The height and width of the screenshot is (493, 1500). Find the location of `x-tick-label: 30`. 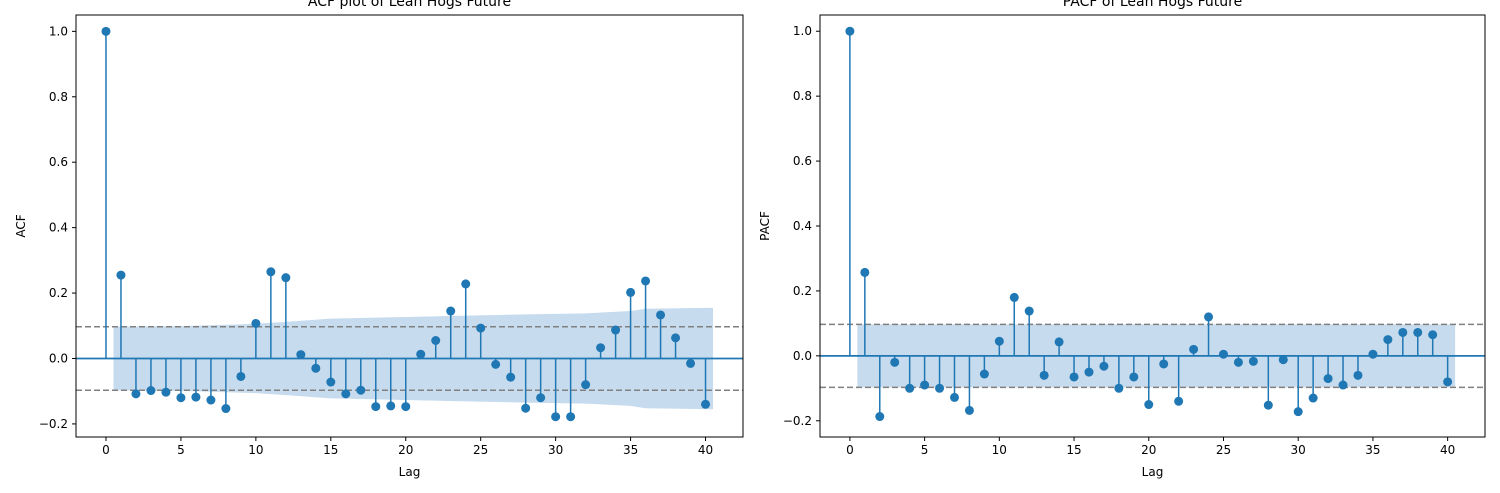

x-tick-label: 30 is located at coordinates (555, 450).